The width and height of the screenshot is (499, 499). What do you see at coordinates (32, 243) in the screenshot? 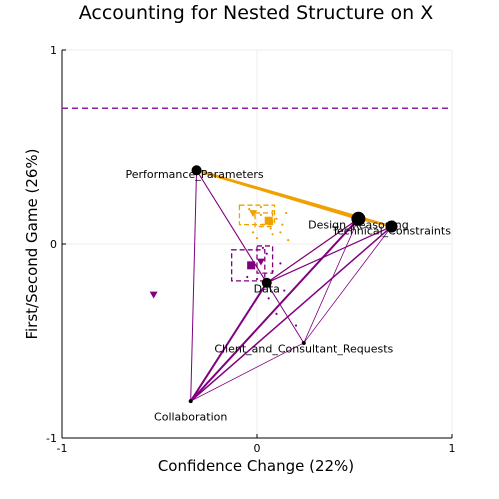
I see `y-axis-label: First/Second Game (26%)` at bounding box center [32, 243].